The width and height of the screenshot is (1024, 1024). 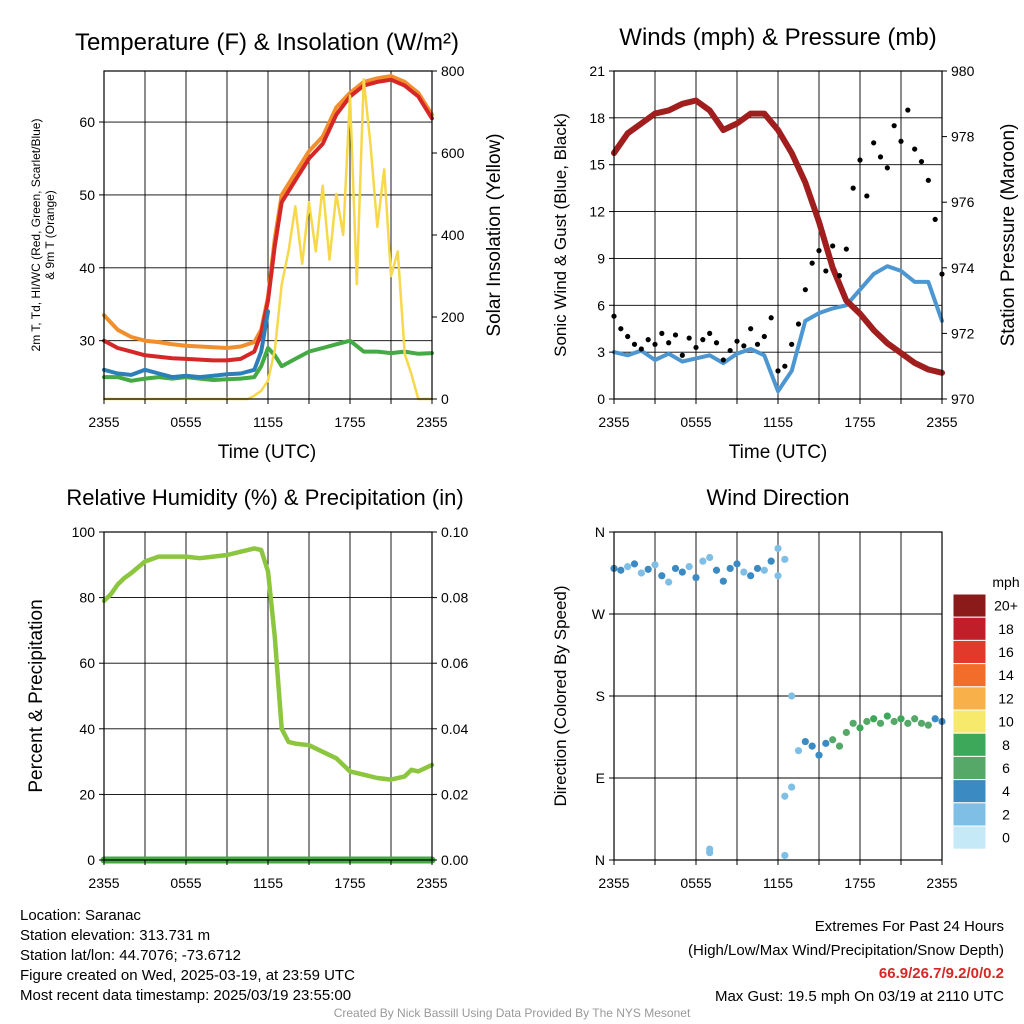 I want to click on winds-series, so click(x=778, y=245).